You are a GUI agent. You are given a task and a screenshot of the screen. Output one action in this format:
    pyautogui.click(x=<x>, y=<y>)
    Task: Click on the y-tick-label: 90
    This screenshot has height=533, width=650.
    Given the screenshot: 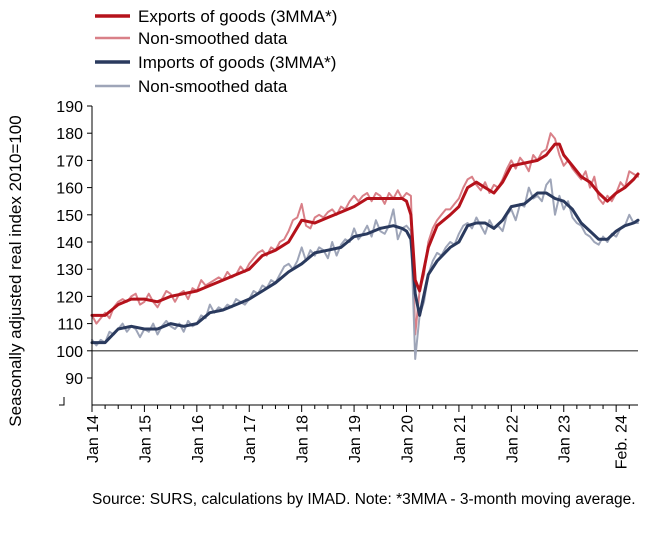 What is the action you would take?
    pyautogui.click(x=74, y=379)
    